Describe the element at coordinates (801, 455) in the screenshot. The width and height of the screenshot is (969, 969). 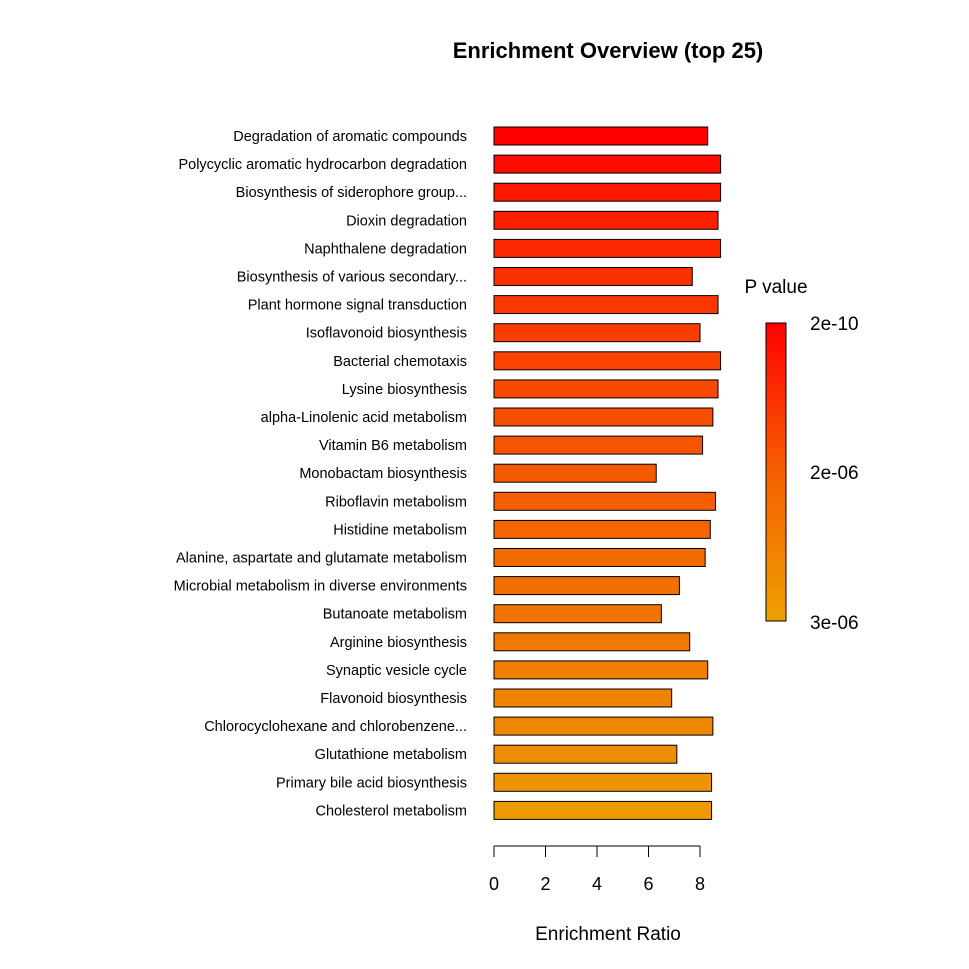
I see `p-value-legend: P value 2e-10 2e-06 3e-06` at that location.